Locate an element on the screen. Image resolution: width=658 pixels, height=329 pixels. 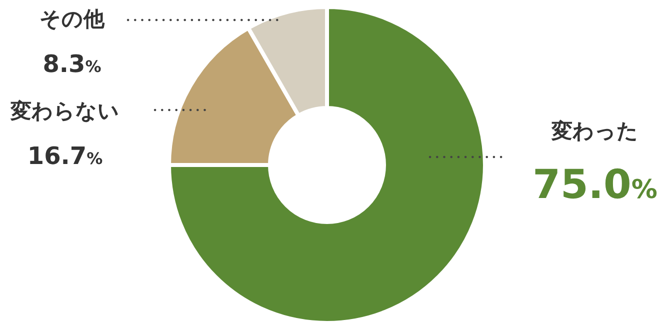
data-label: 75.0% is located at coordinates (595, 185).